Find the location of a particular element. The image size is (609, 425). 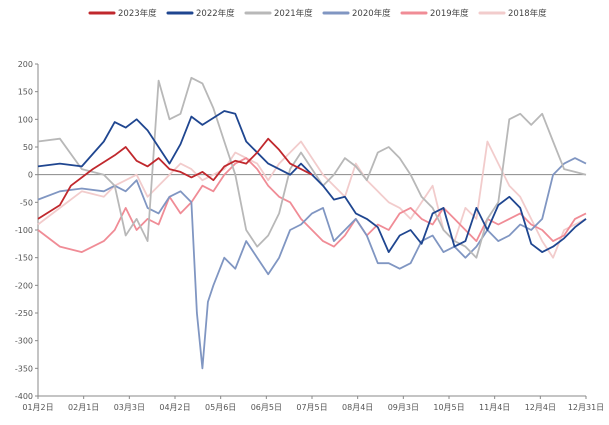

legend-label: 2021年度 is located at coordinates (293, 13).